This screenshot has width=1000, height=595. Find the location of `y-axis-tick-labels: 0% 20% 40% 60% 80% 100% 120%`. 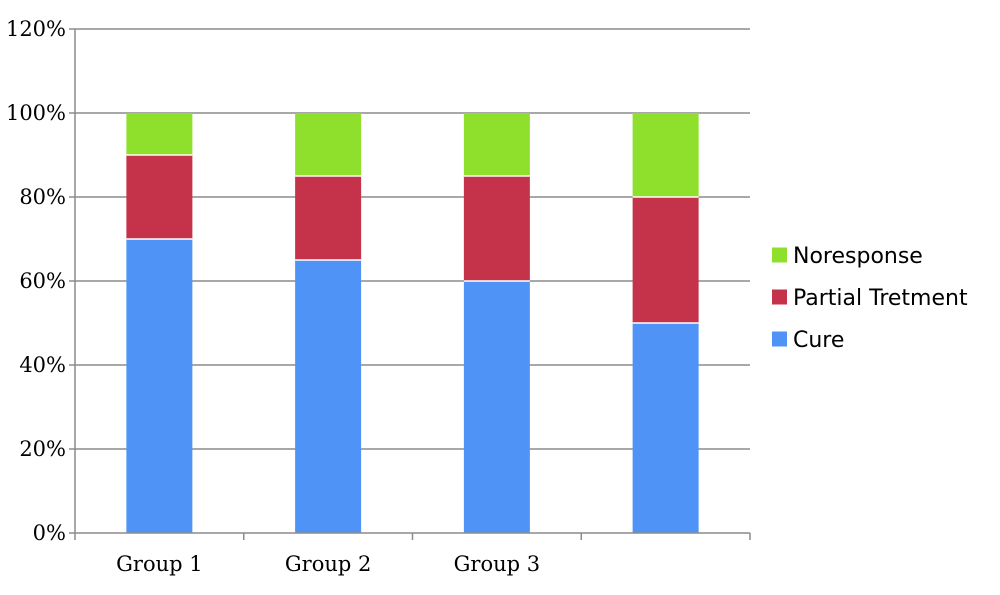

y-axis-tick-labels: 0% 20% 40% 60% 80% 100% 120% is located at coordinates (36, 281).